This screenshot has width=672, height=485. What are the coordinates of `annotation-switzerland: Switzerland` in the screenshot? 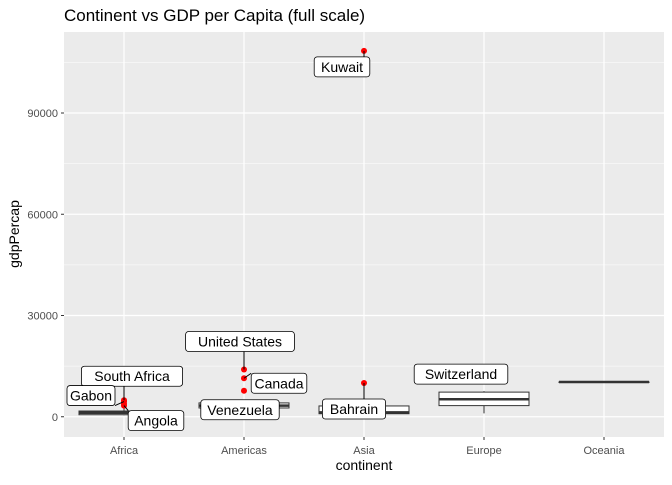 It's located at (461, 374).